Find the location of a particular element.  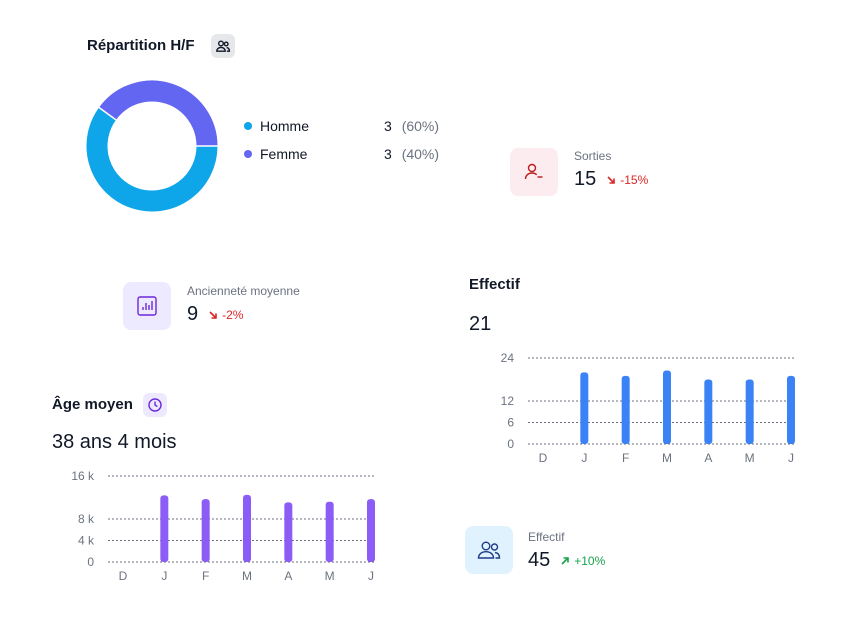

sorties-label: Sorties is located at coordinates (593, 156).